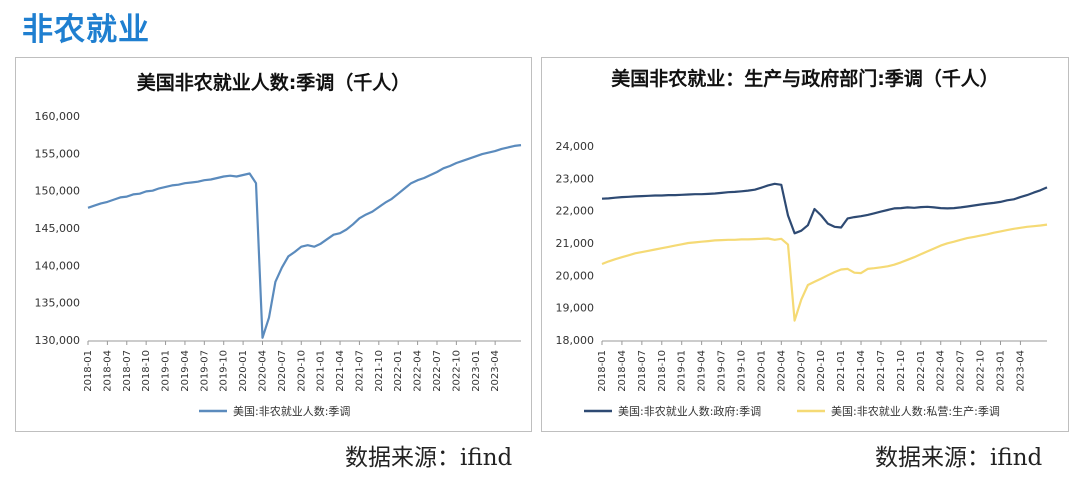 This screenshot has height=480, width=1080. I want to click on y-tick-label: 145,000, so click(58, 228).